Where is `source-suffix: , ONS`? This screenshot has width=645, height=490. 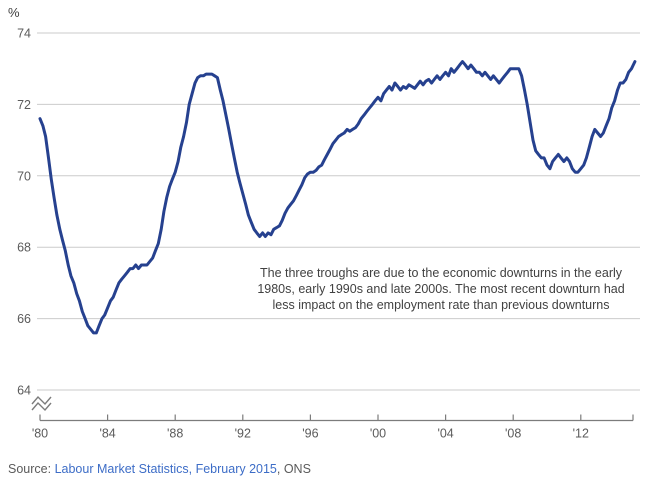 source-suffix: , ONS is located at coordinates (293, 469).